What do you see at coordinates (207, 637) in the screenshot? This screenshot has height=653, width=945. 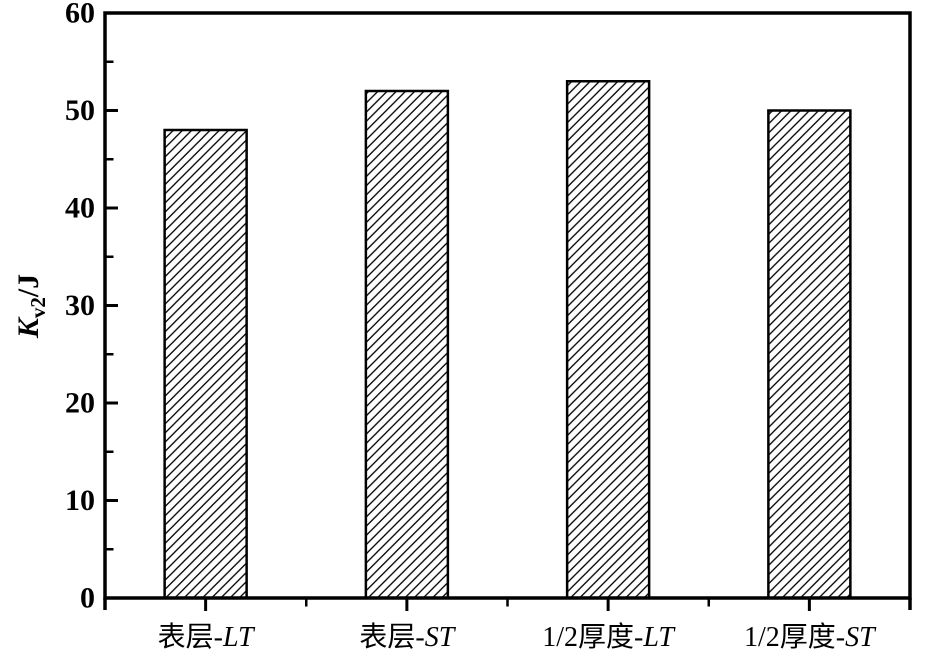 I see `x-category-label: 表层-LT` at bounding box center [207, 637].